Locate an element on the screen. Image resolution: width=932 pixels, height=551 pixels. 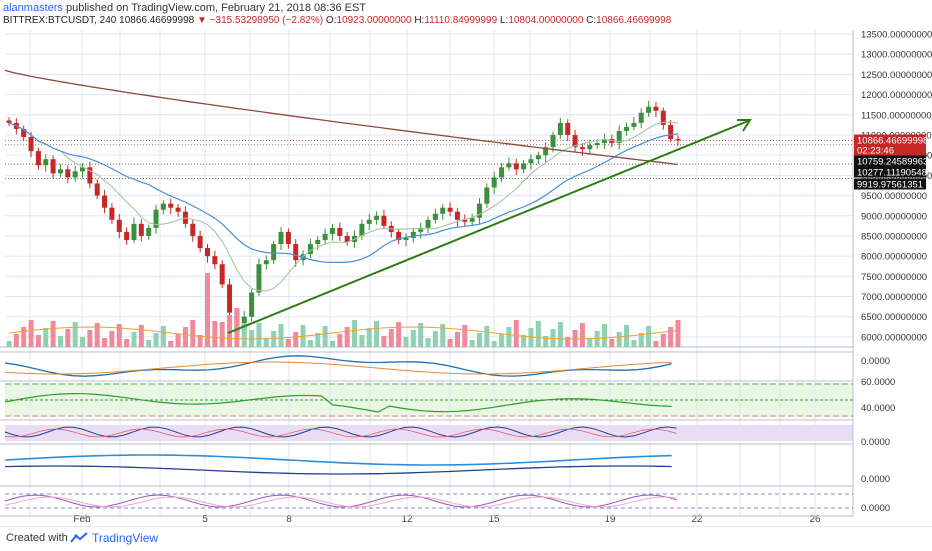
stoch-k-line is located at coordinates (340, 501).